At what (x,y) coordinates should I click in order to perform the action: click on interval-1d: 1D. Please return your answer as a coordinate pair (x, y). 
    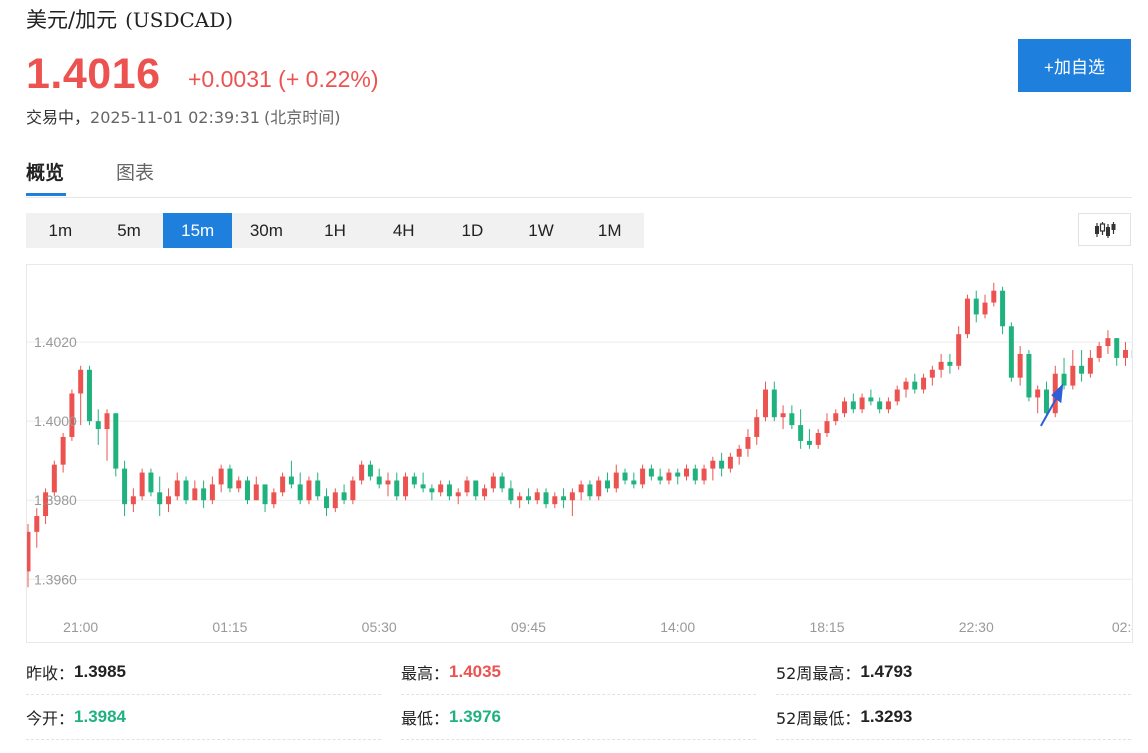
    Looking at the image, I should click on (472, 230).